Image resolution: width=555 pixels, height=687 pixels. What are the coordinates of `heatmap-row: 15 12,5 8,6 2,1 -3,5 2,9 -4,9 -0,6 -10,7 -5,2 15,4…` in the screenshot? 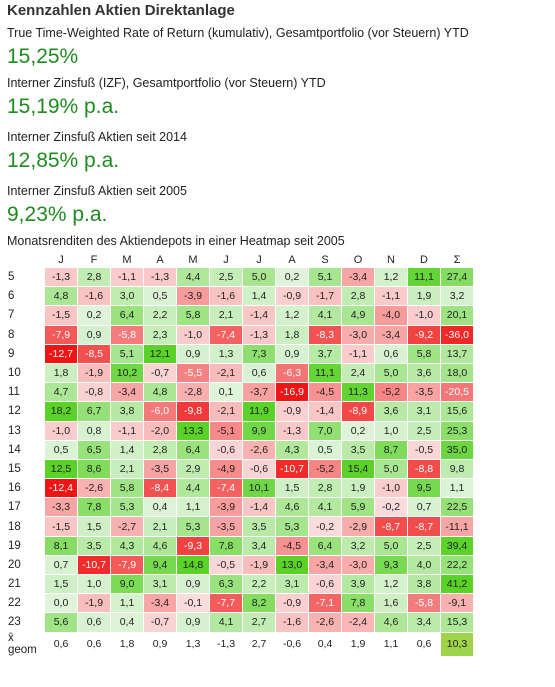 It's located at (240, 469).